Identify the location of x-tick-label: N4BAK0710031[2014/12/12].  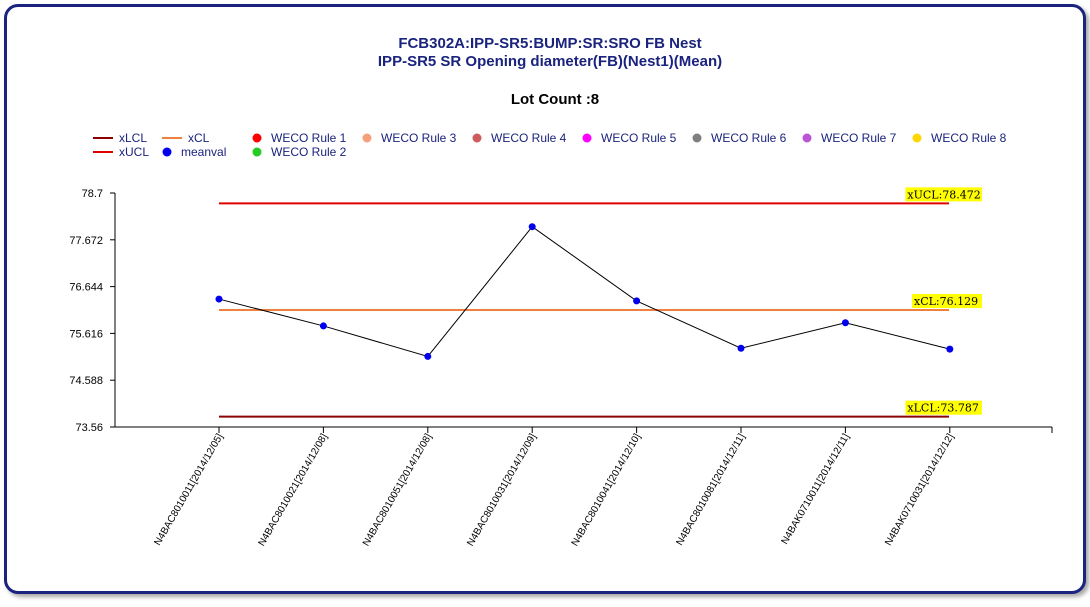
(919, 490).